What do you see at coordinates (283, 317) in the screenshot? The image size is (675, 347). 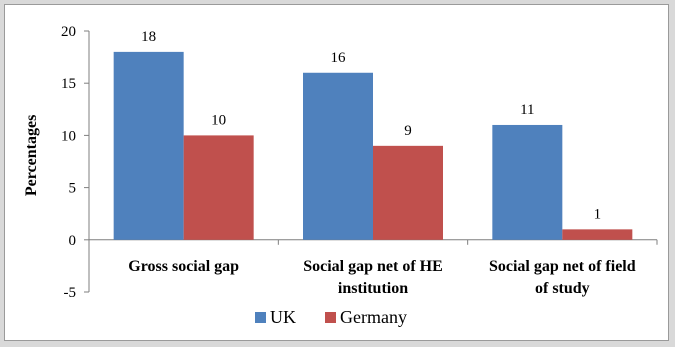 I see `legend-label-uk: UK` at bounding box center [283, 317].